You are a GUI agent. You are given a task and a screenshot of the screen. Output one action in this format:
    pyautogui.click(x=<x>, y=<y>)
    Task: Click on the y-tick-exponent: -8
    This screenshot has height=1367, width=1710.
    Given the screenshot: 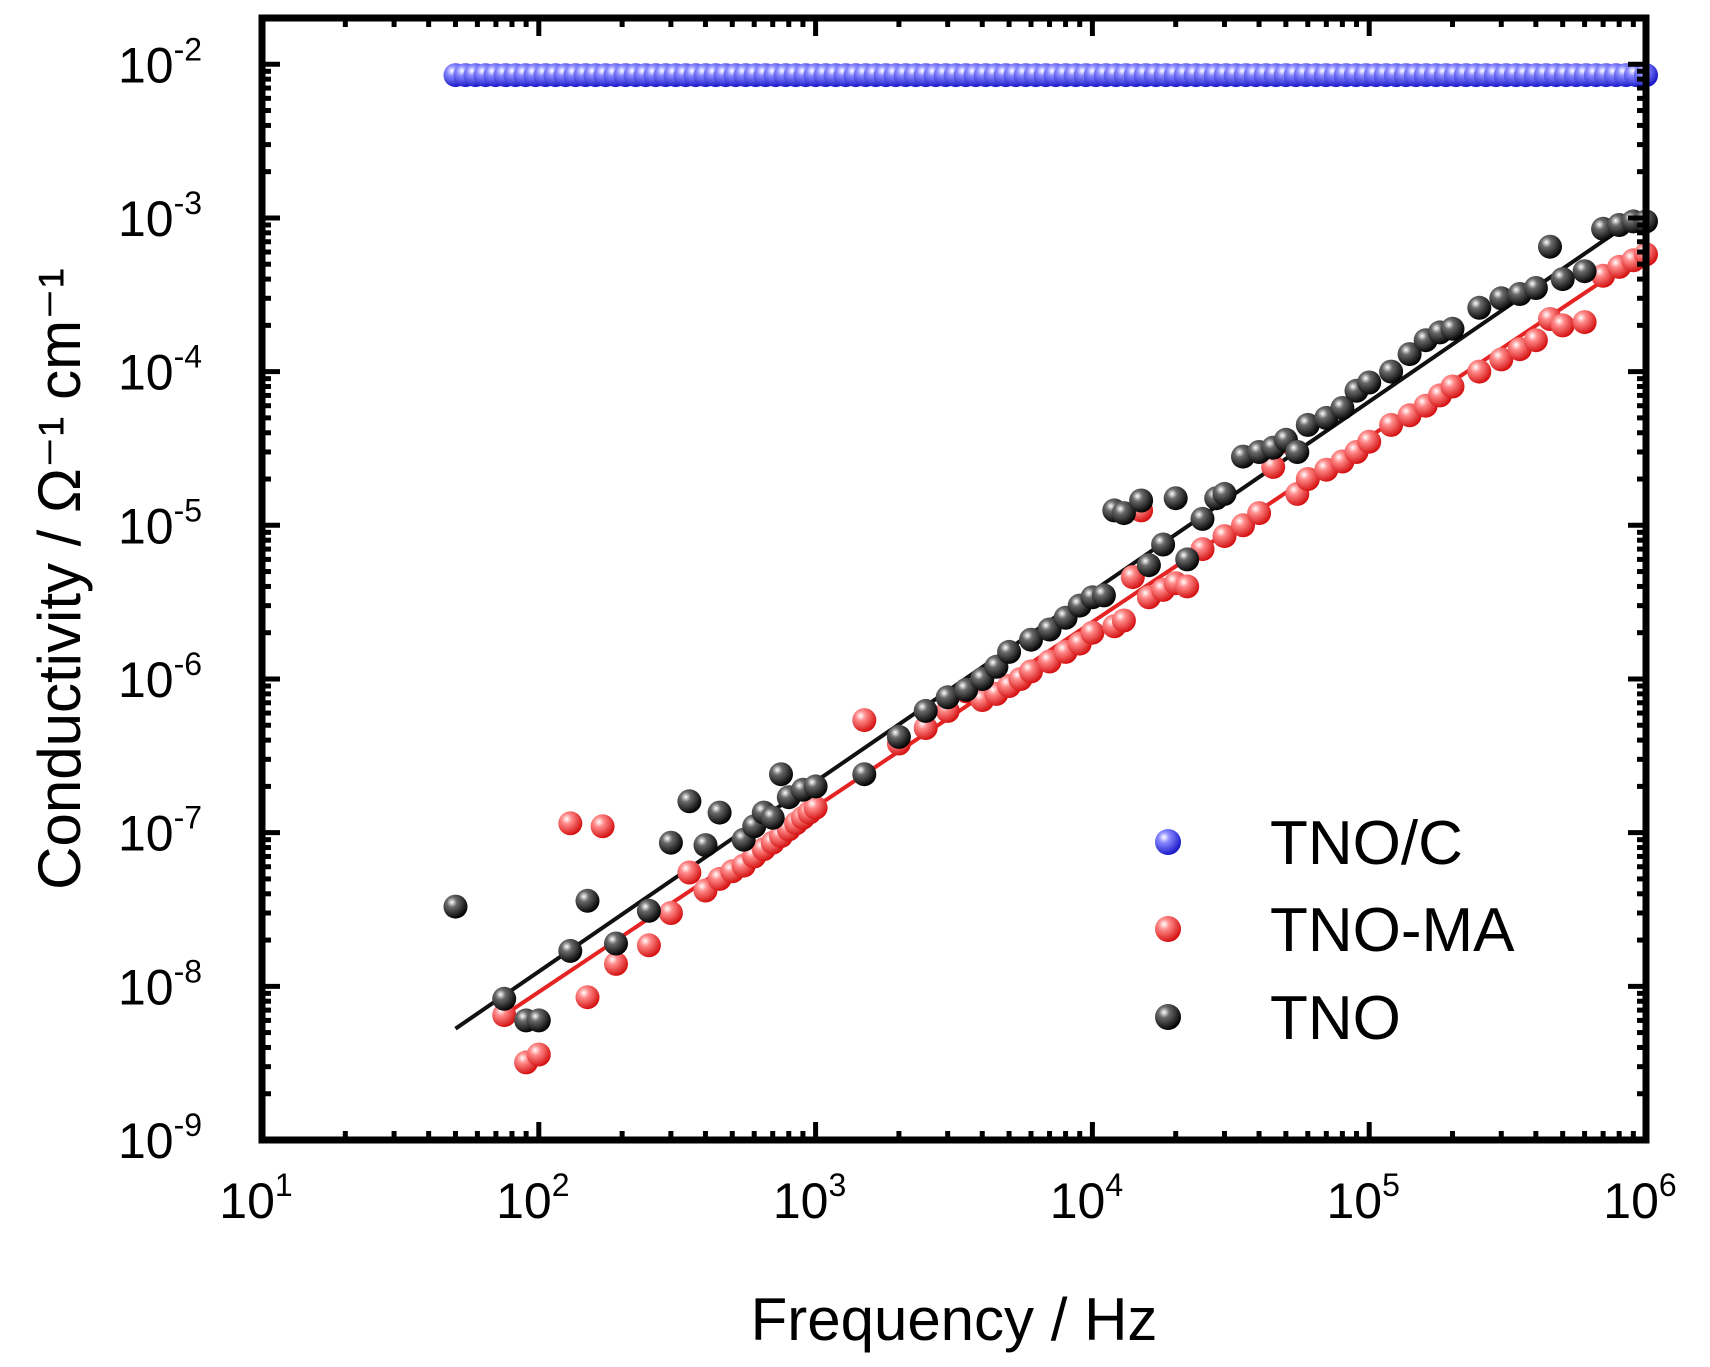 What is the action you would take?
    pyautogui.click(x=188, y=971)
    